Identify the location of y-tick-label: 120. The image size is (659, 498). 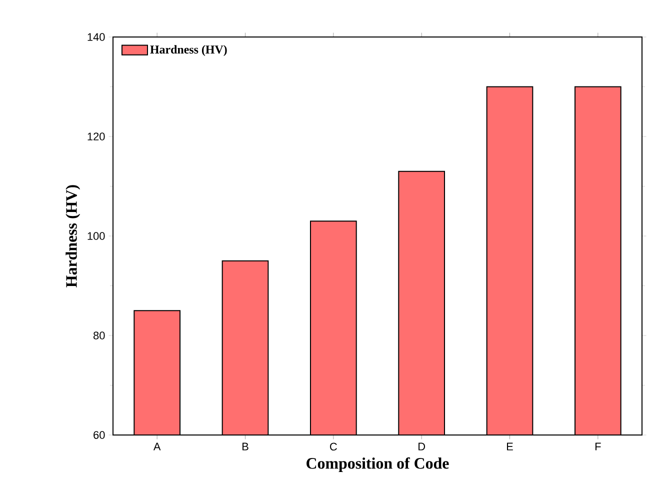
(96, 136).